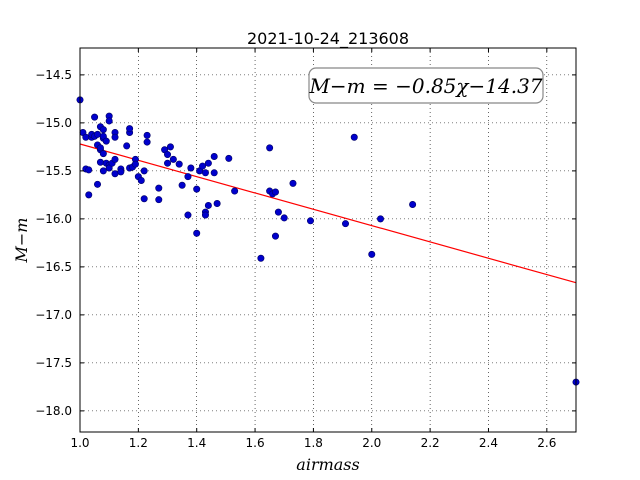 Image resolution: width=640 pixels, height=480 pixels. I want to click on y-axis-label: M−m, so click(21, 241).